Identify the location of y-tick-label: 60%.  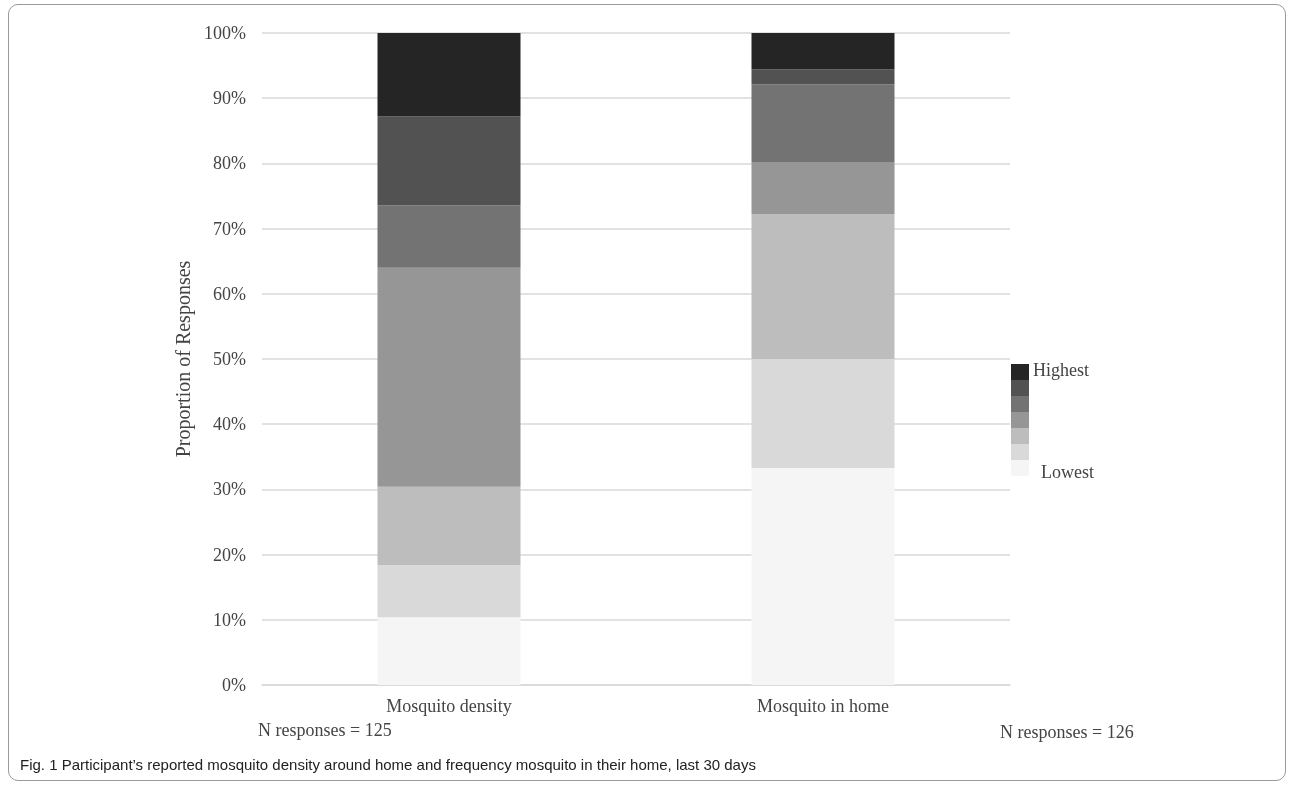
(229, 293).